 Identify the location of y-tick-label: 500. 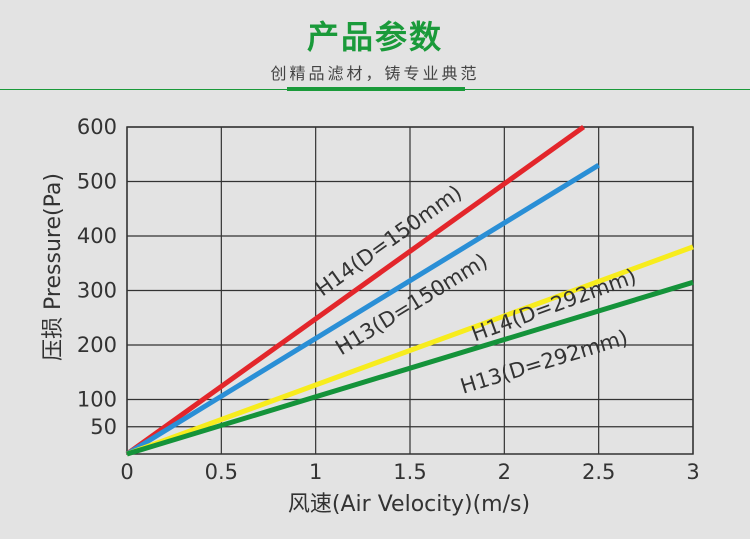
(97, 182).